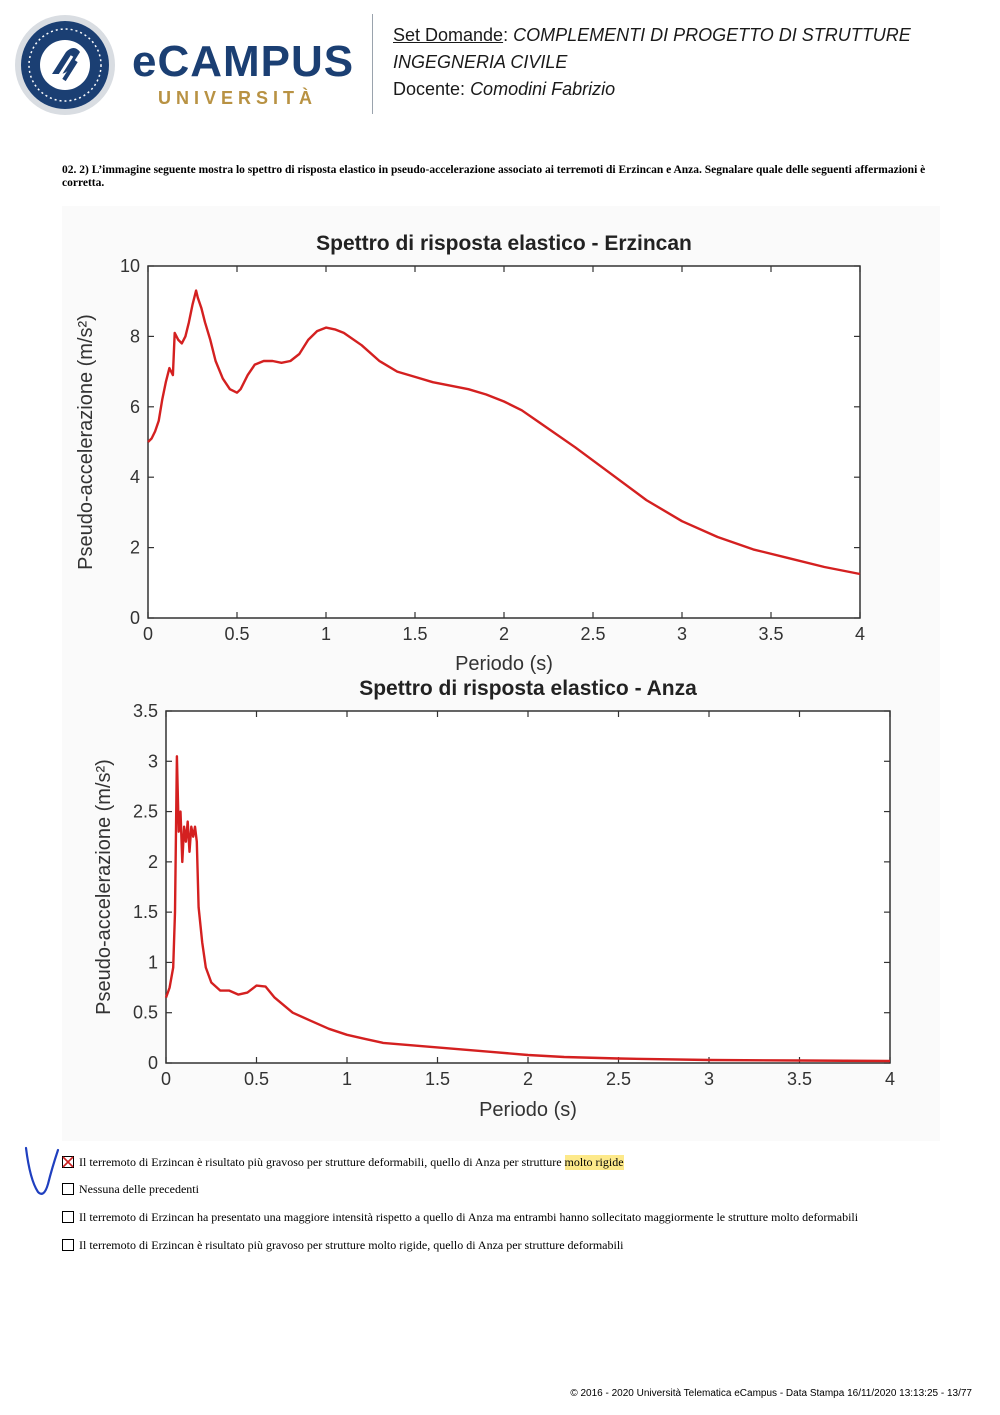 This screenshot has width=1000, height=1415. I want to click on chart2-x-tick-label: 3, so click(709, 1079).